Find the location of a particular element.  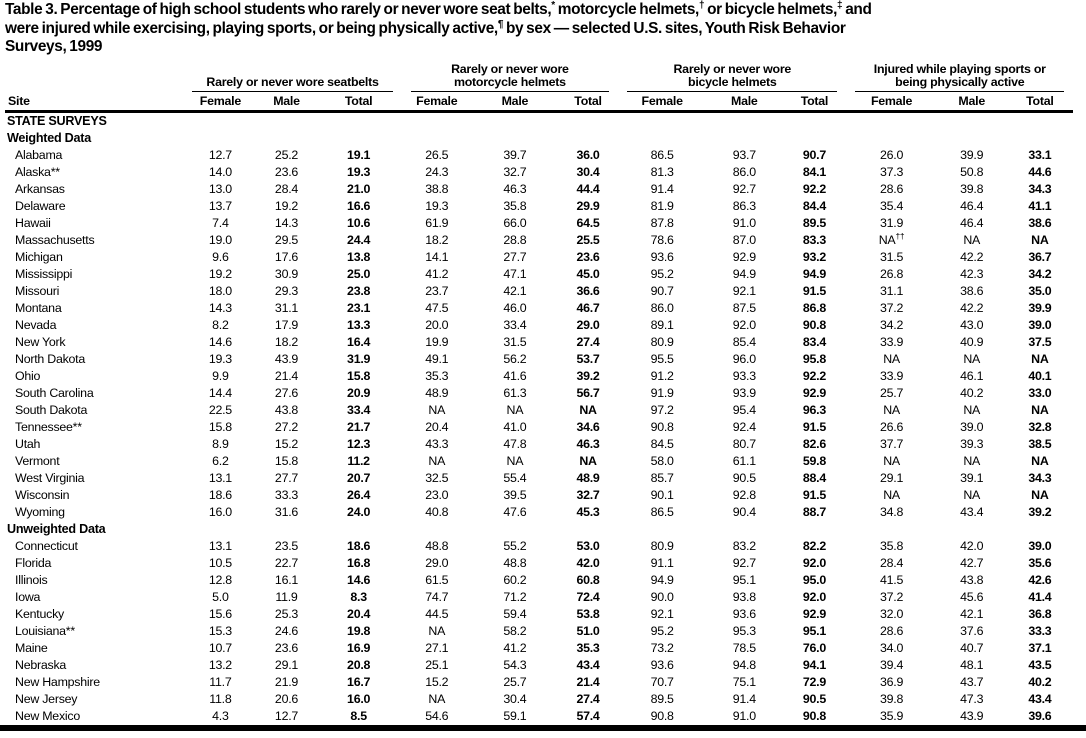

value-cell: 16.0 is located at coordinates (220, 512).